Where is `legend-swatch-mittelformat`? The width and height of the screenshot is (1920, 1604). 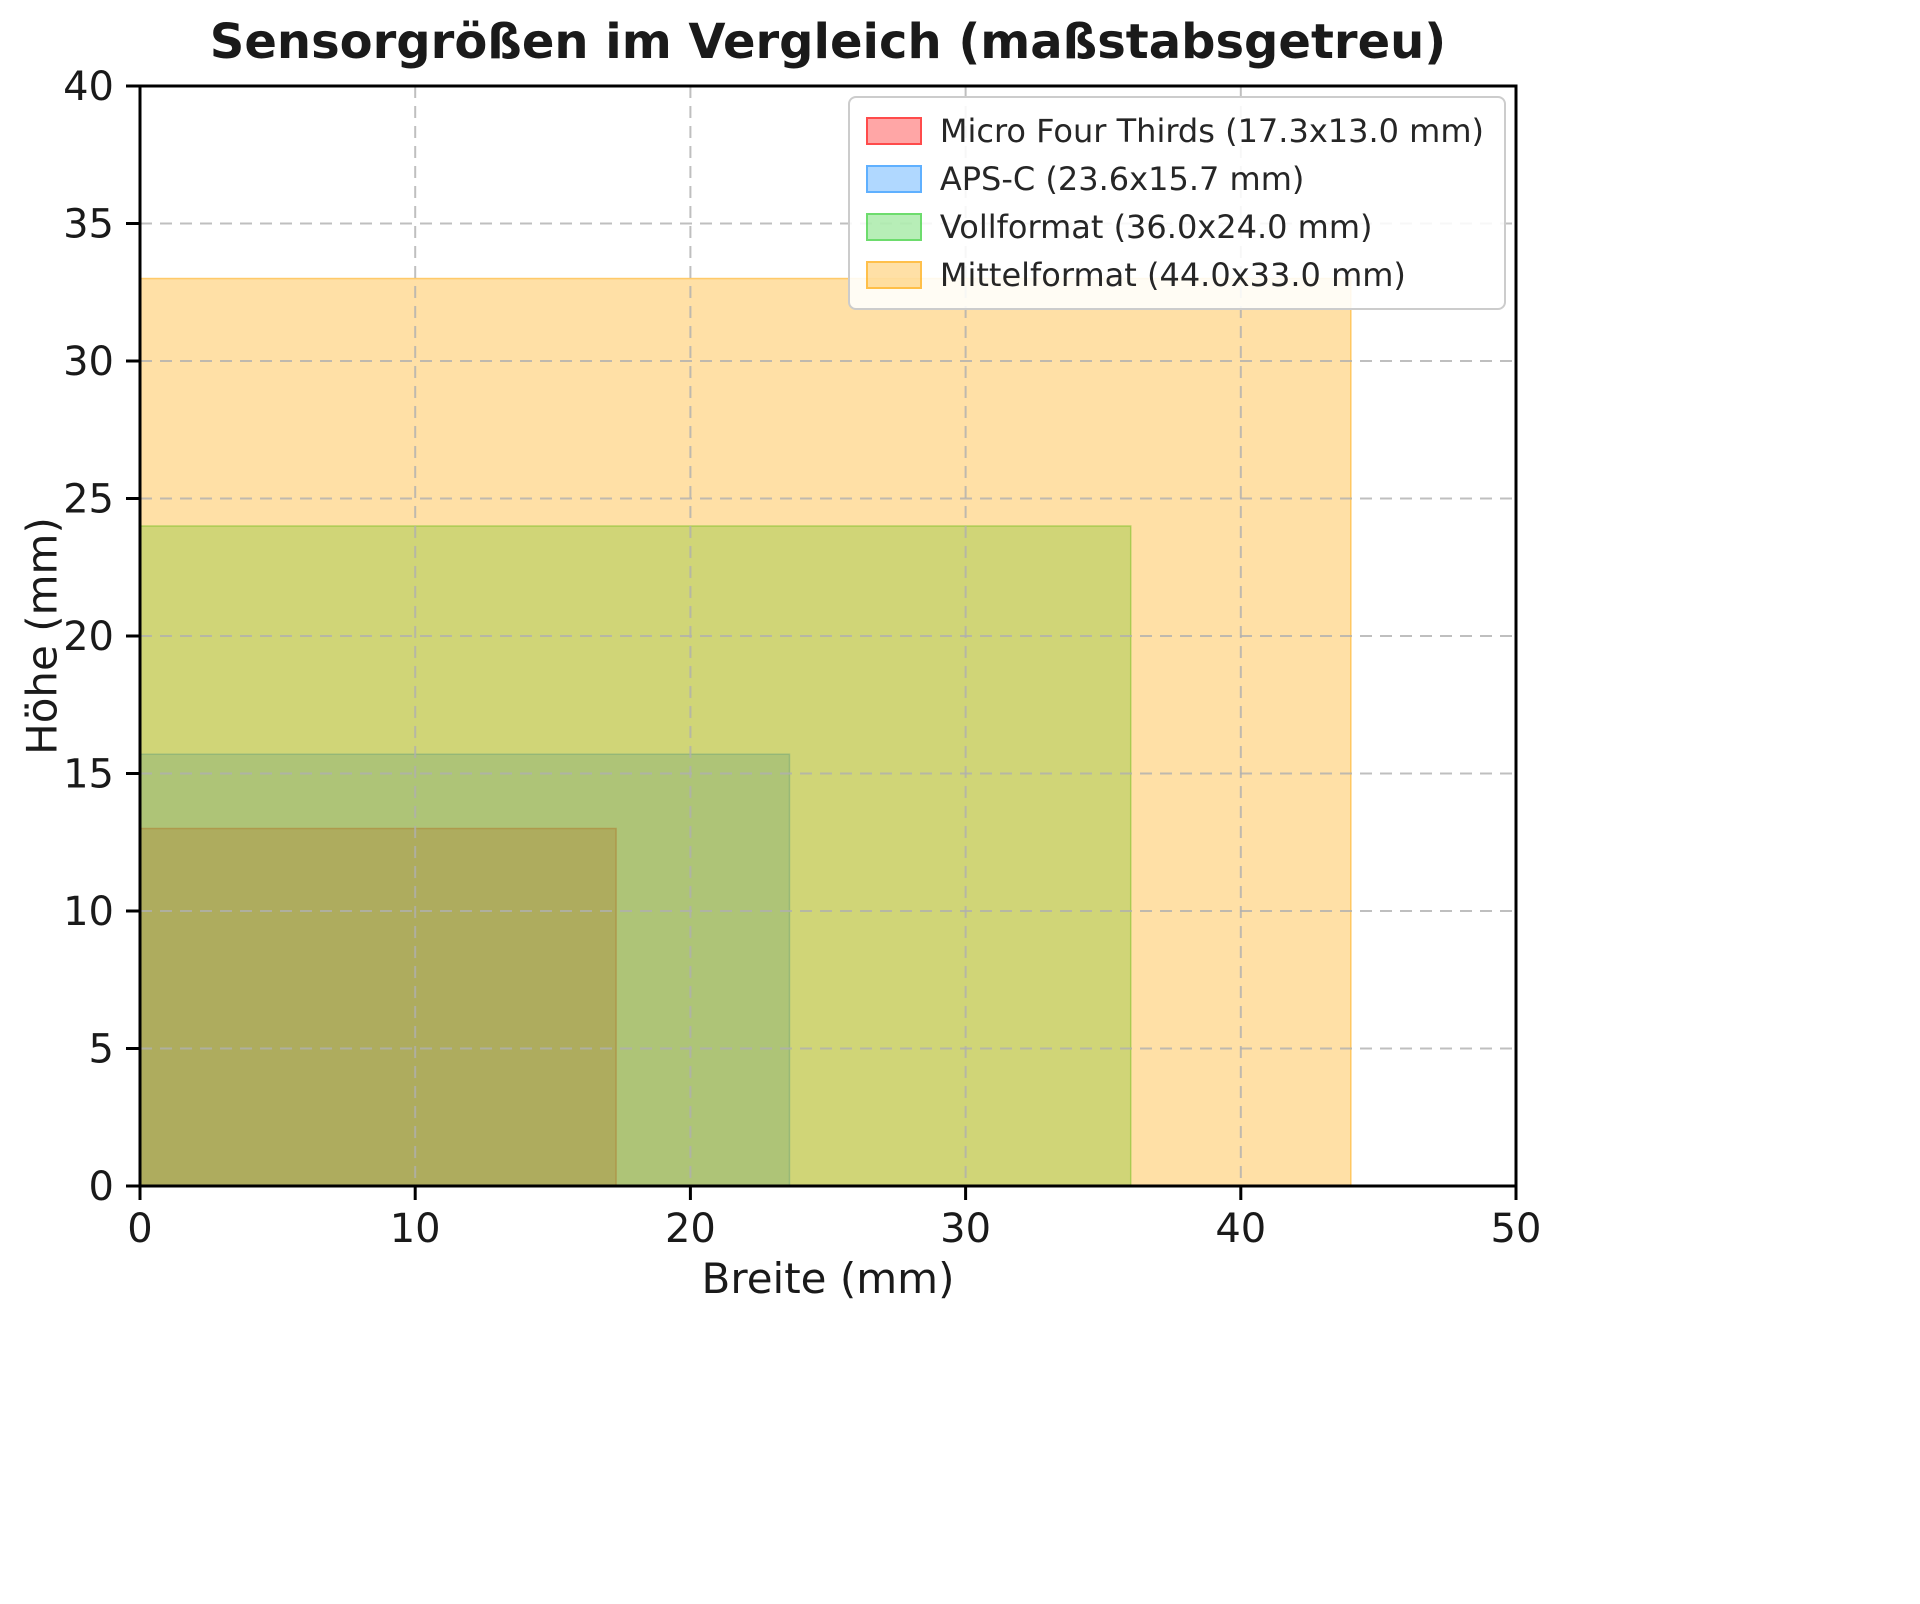 legend-swatch-mittelformat is located at coordinates (893, 275).